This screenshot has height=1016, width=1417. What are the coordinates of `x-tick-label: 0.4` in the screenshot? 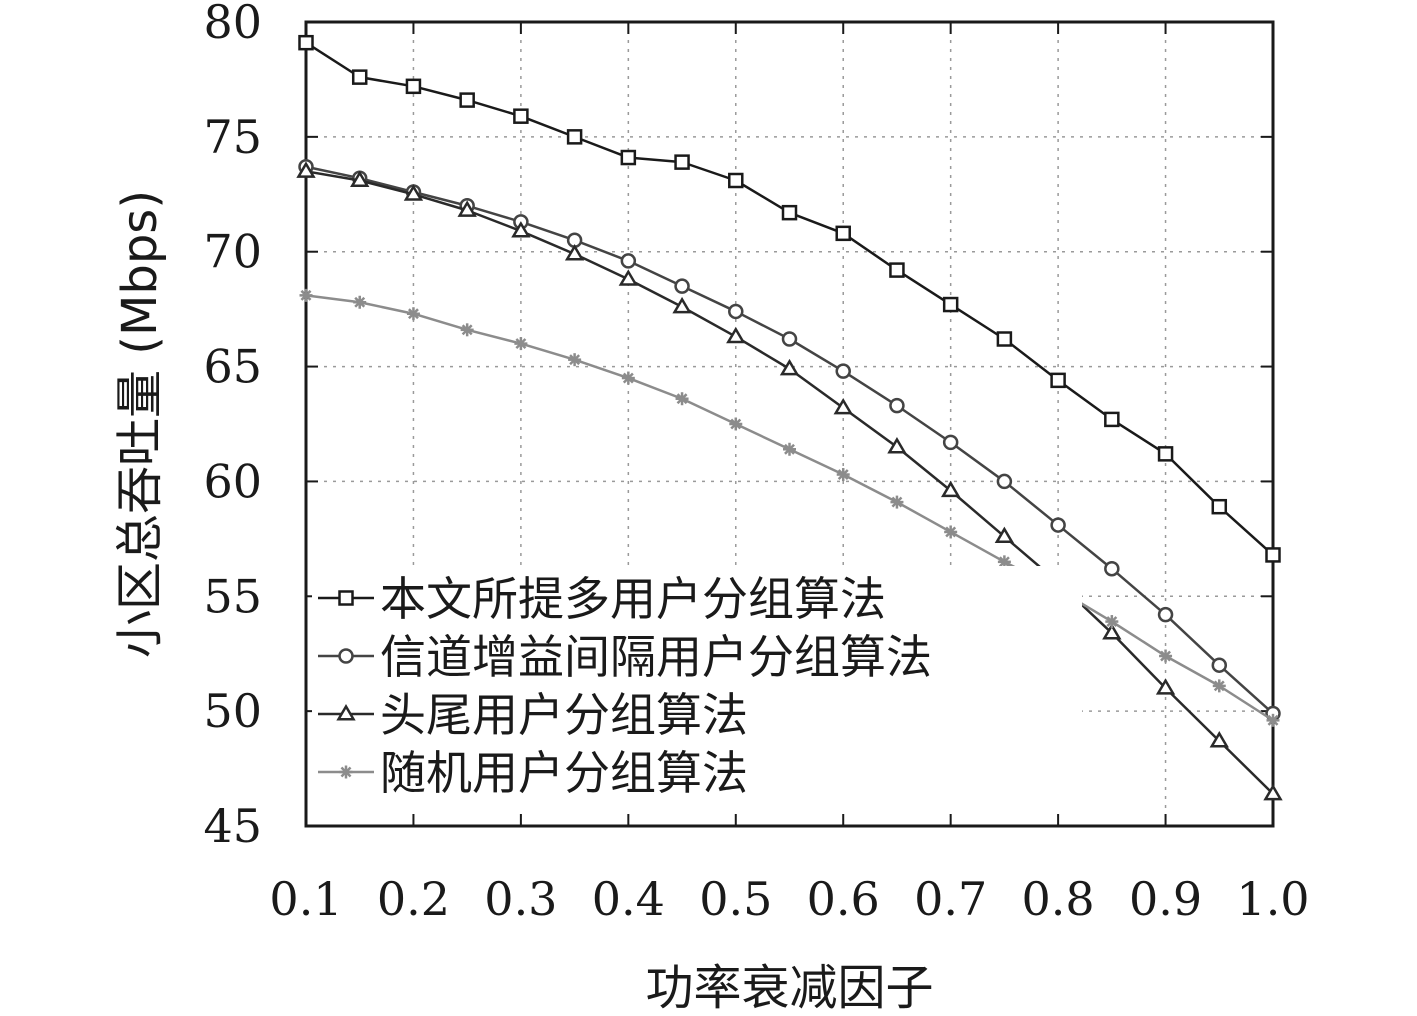 It's located at (628, 899).